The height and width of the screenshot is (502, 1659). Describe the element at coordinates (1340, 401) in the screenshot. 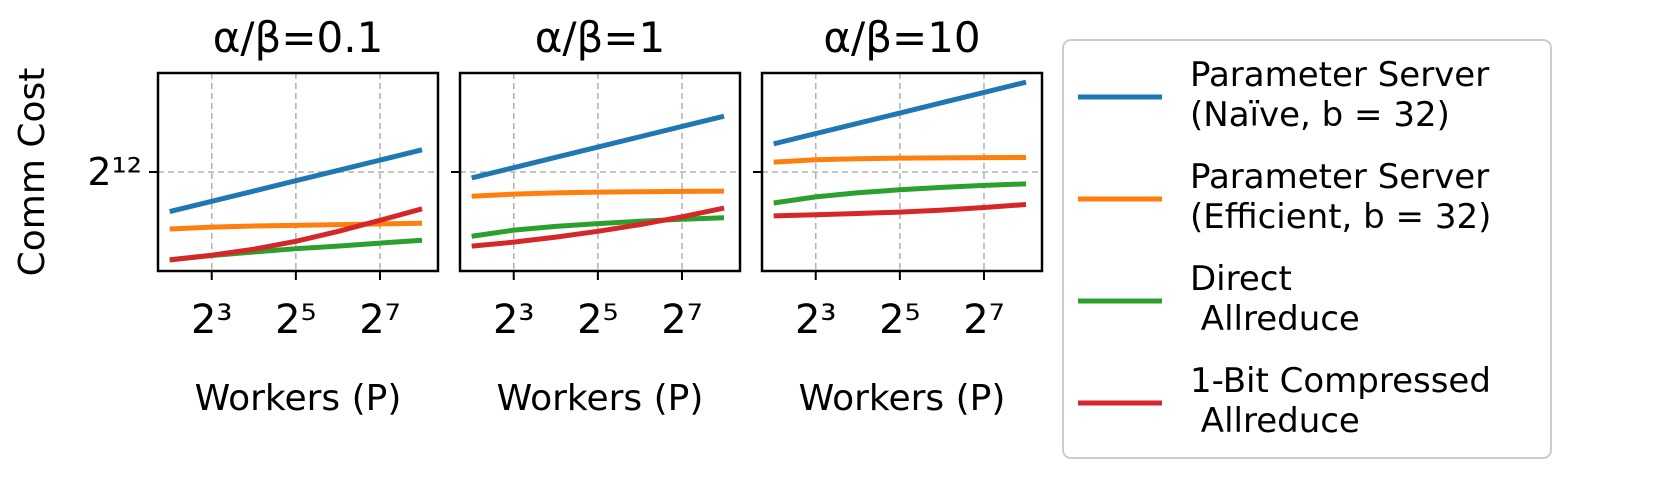

I see `legend-label: 1-Bit Compressed Allreduce` at that location.